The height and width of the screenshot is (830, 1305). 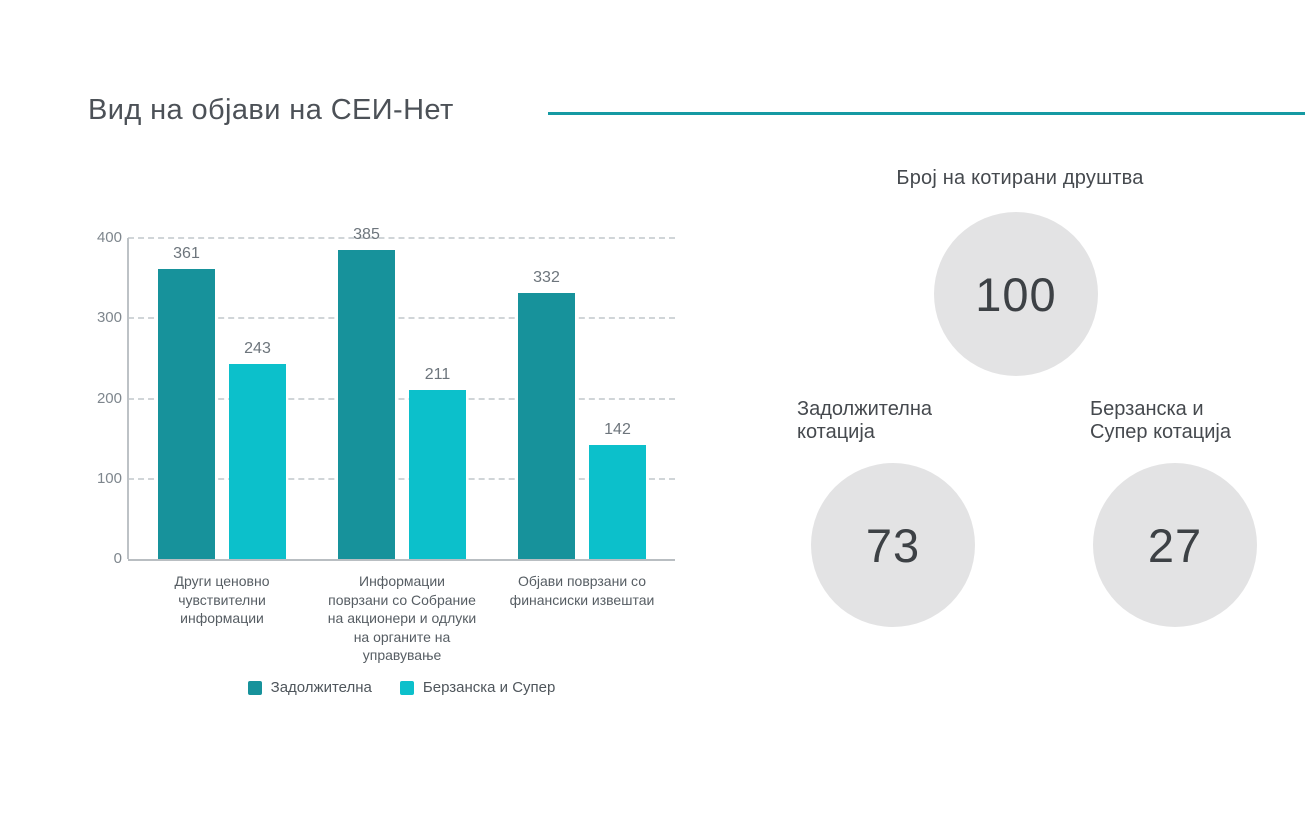 What do you see at coordinates (222, 599) in the screenshot?
I see `category-label: Други ценовно чувствителни информации` at bounding box center [222, 599].